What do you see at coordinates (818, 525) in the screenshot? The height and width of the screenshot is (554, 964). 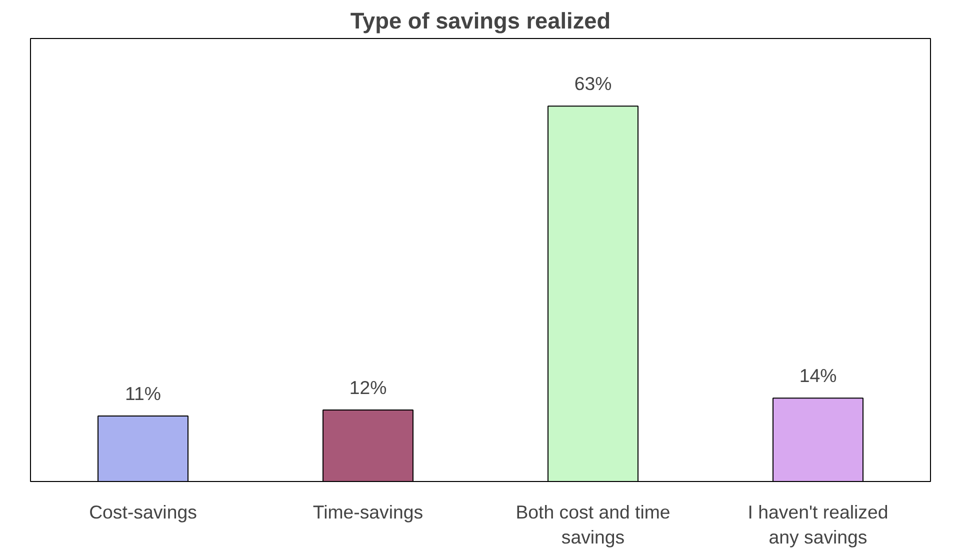 I see `x-tick-label: I haven't realized any savings` at bounding box center [818, 525].